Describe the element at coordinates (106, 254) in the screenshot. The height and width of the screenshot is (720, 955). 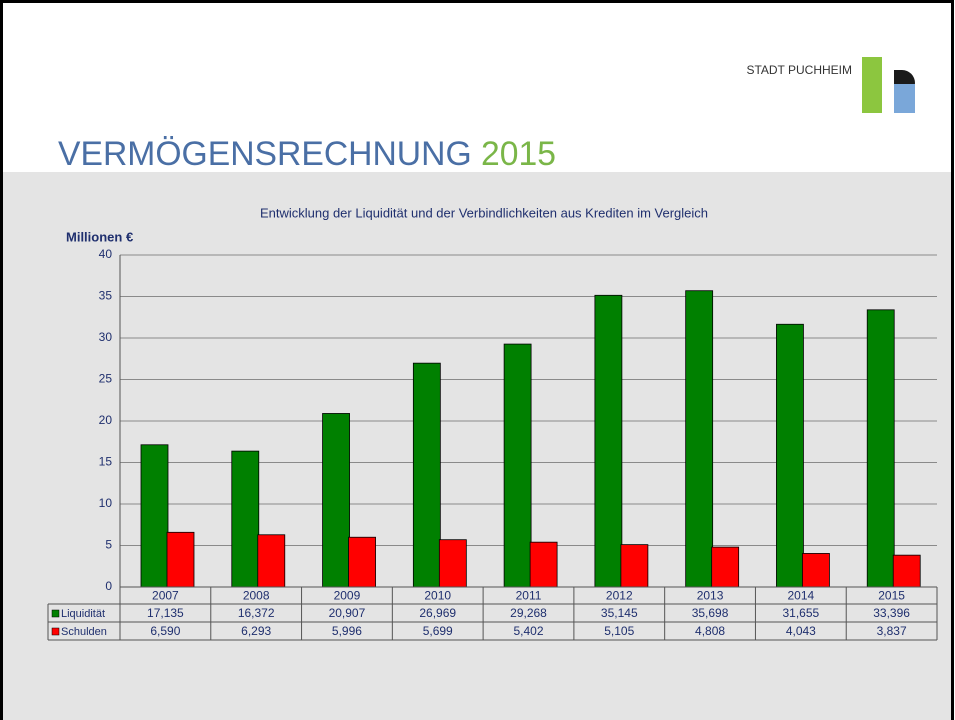
I see `y-tick-label: 40` at that location.